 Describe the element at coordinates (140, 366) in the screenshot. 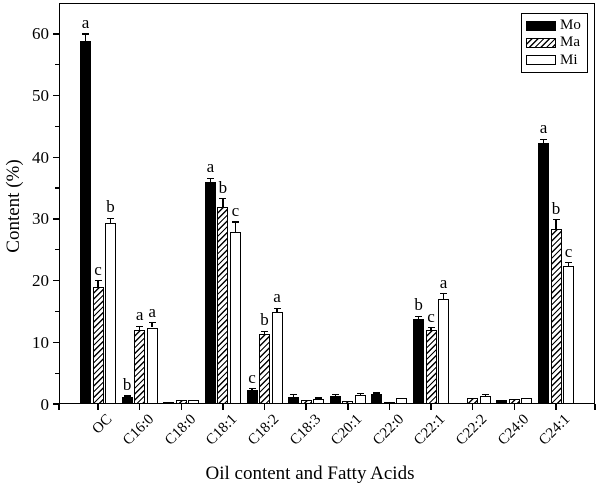

I see `bar-ma-c16:0` at that location.